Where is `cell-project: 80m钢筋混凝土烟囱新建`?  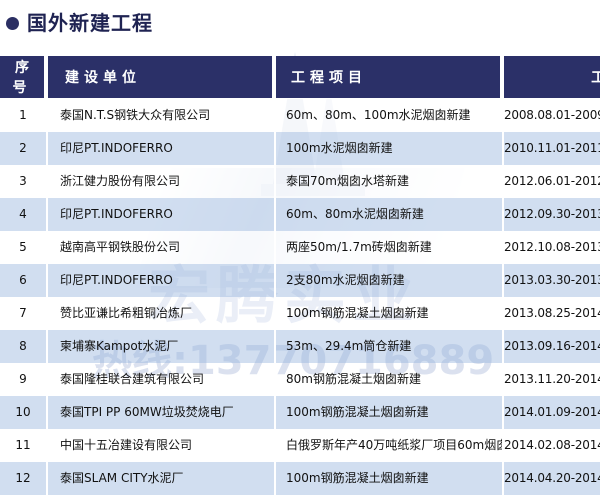
cell-project: 80m钢筋混凝土烟囱新建 is located at coordinates (390, 379).